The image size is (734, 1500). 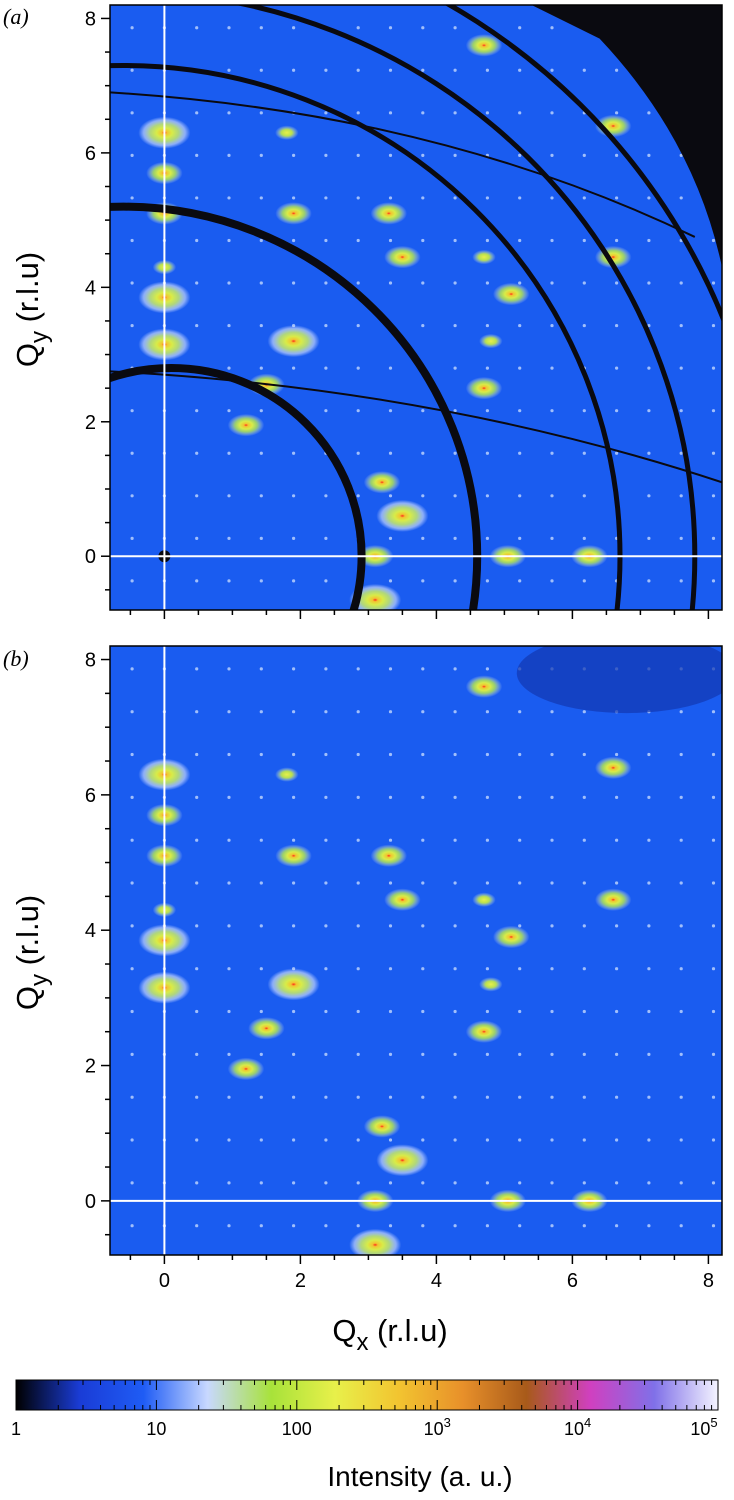 What do you see at coordinates (90, 1202) in the screenshot?
I see `y-tick-label: 0` at bounding box center [90, 1202].